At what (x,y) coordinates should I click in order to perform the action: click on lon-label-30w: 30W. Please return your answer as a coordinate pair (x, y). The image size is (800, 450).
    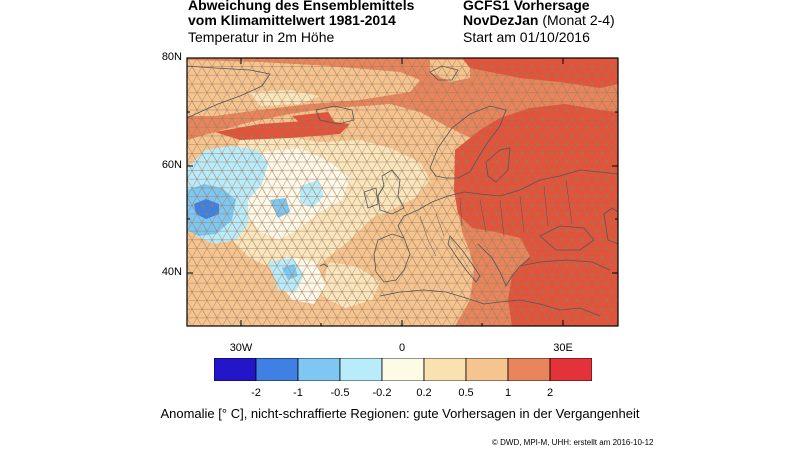
    Looking at the image, I should click on (241, 348).